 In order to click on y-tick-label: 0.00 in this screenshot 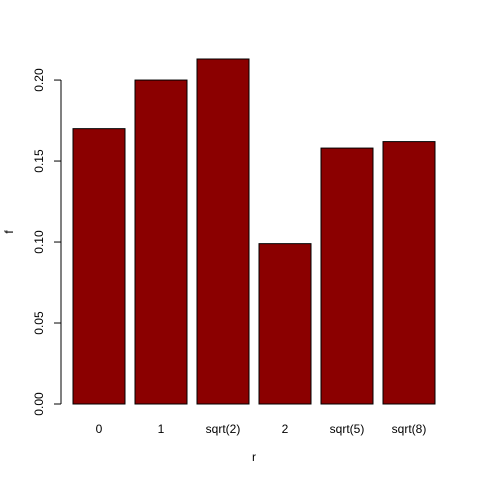, I will do `click(39, 404)`.